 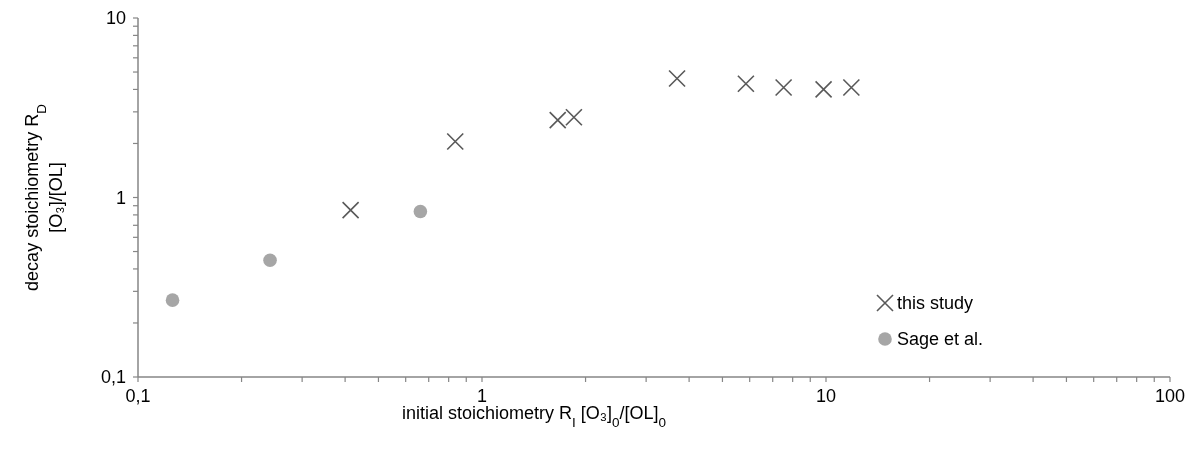 What do you see at coordinates (120, 197) in the screenshot?
I see `y-tick-label: 1` at bounding box center [120, 197].